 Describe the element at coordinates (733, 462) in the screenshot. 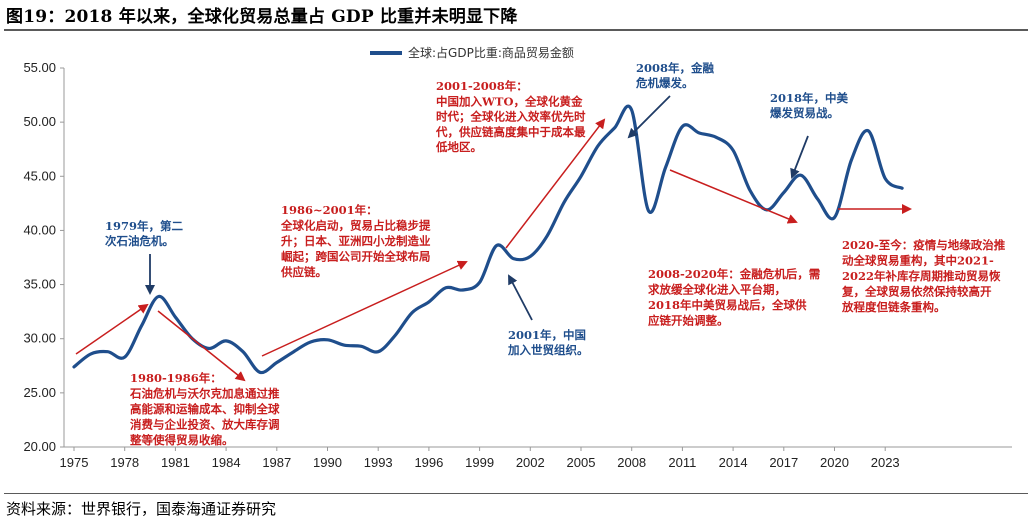

I see `x-tick-label: 2014` at that location.